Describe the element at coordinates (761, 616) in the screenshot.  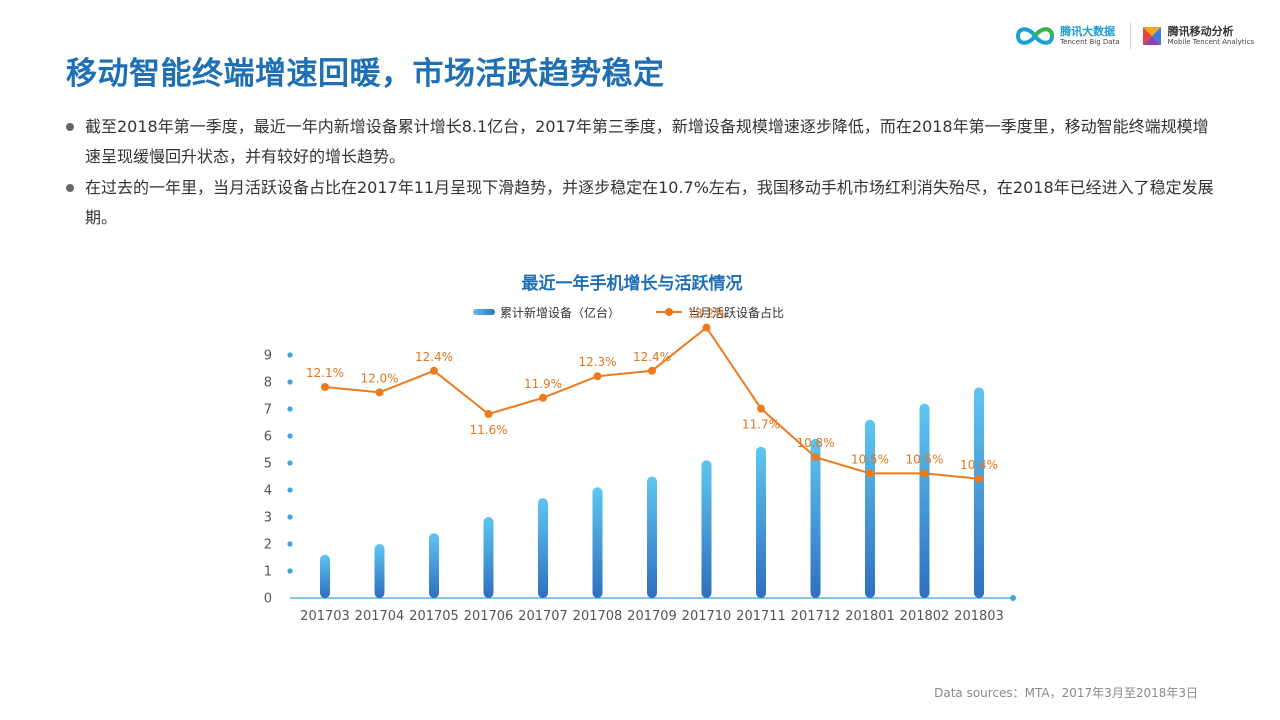
I see `x-tick-label: 201711` at that location.